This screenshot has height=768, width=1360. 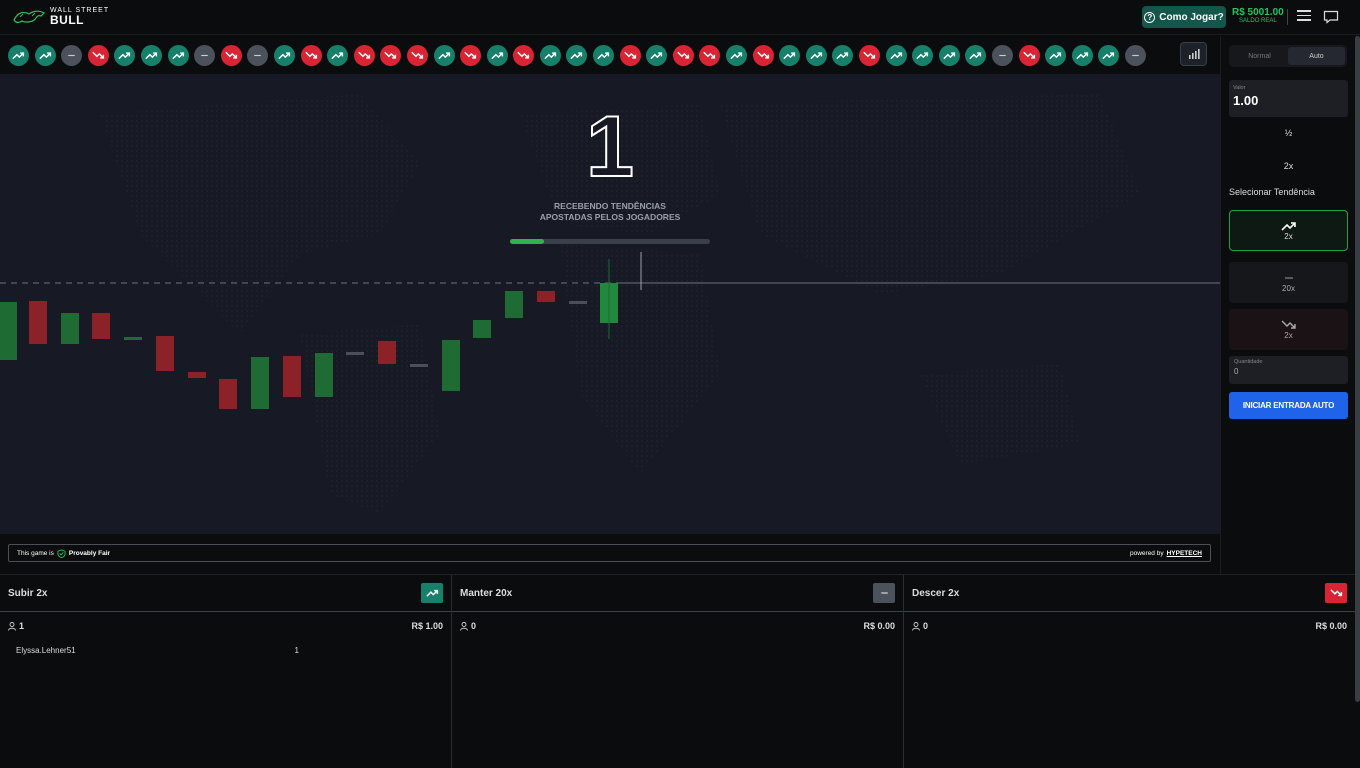 What do you see at coordinates (80, 10) in the screenshot?
I see `logo-line1: WALL STREET` at bounding box center [80, 10].